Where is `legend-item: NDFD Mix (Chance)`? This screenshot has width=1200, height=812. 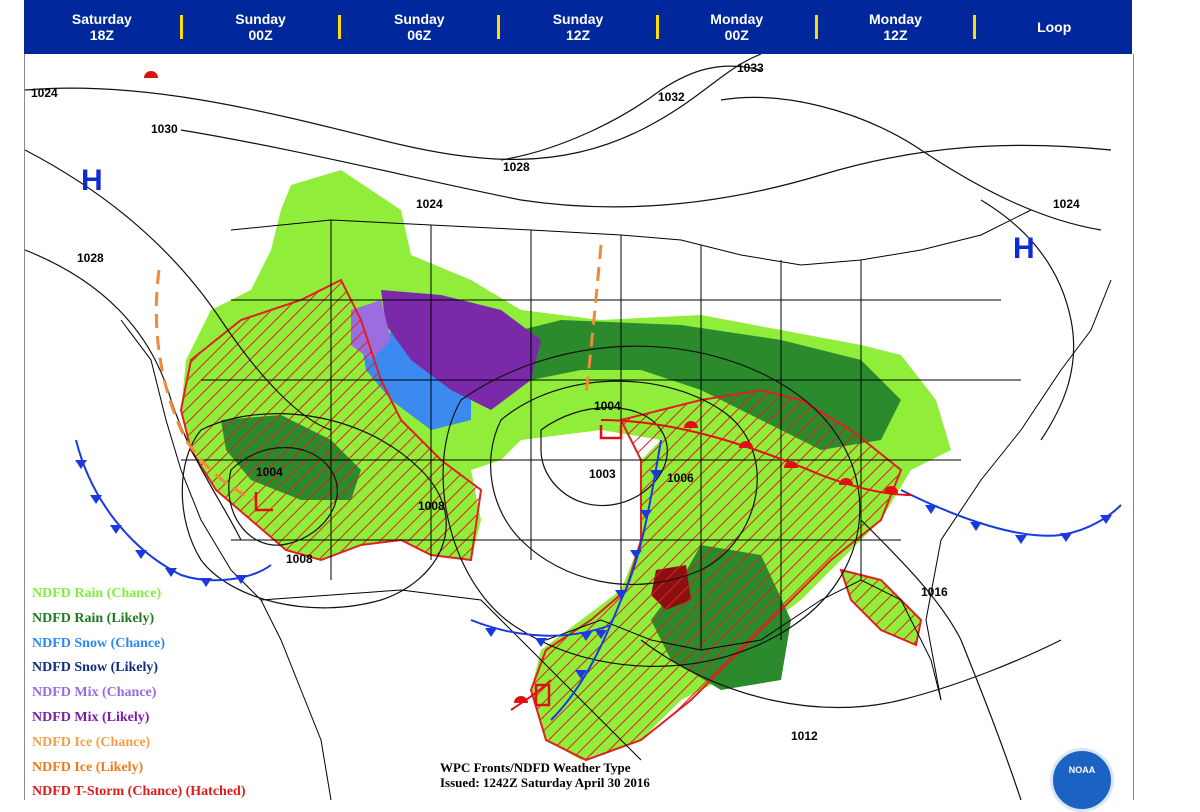 legend-item: NDFD Mix (Chance) is located at coordinates (94, 693).